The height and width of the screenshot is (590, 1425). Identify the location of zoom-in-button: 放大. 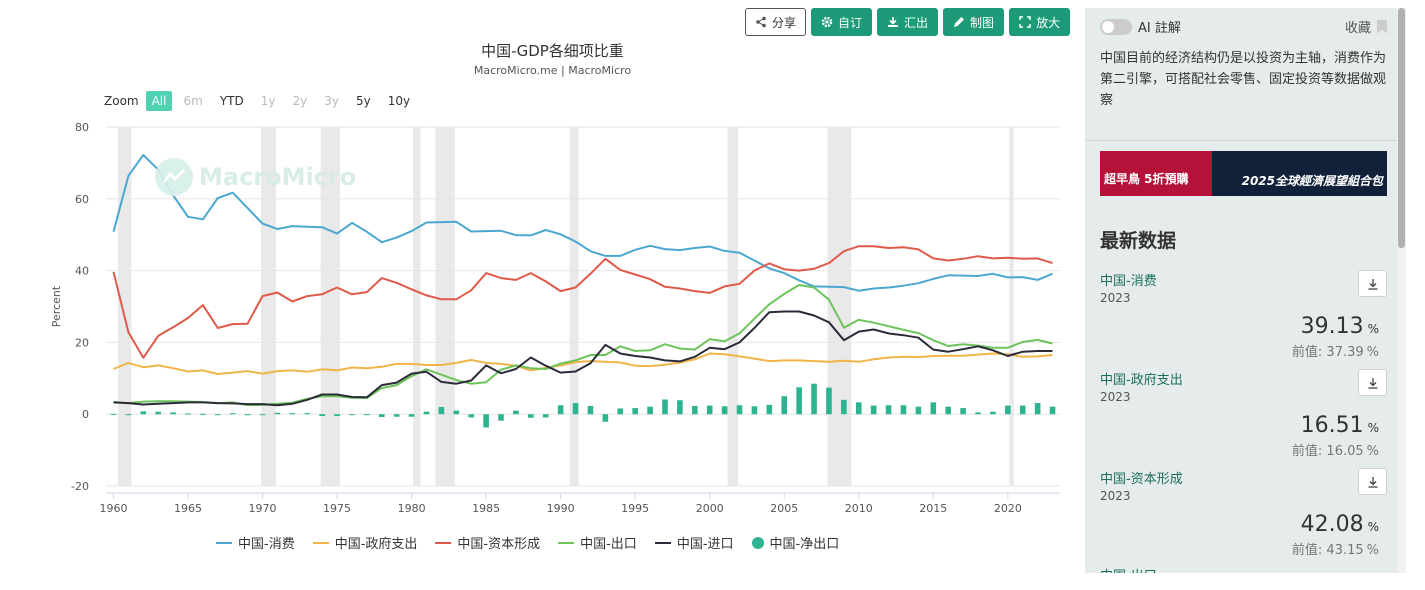
(1040, 22).